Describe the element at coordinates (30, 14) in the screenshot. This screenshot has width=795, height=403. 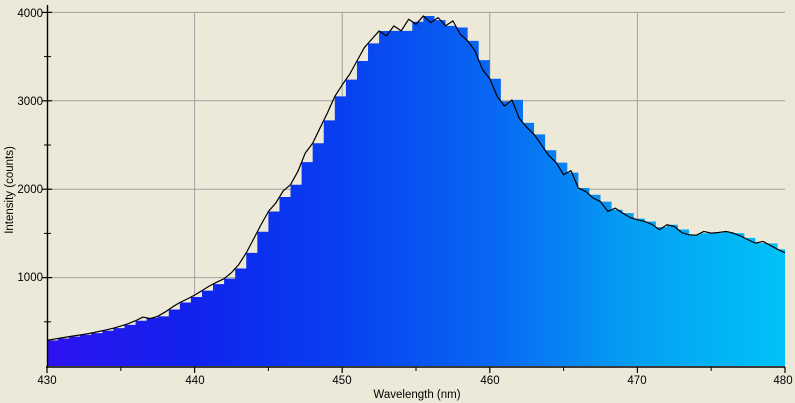
I see `y-tick-label-4000: 4000` at that location.